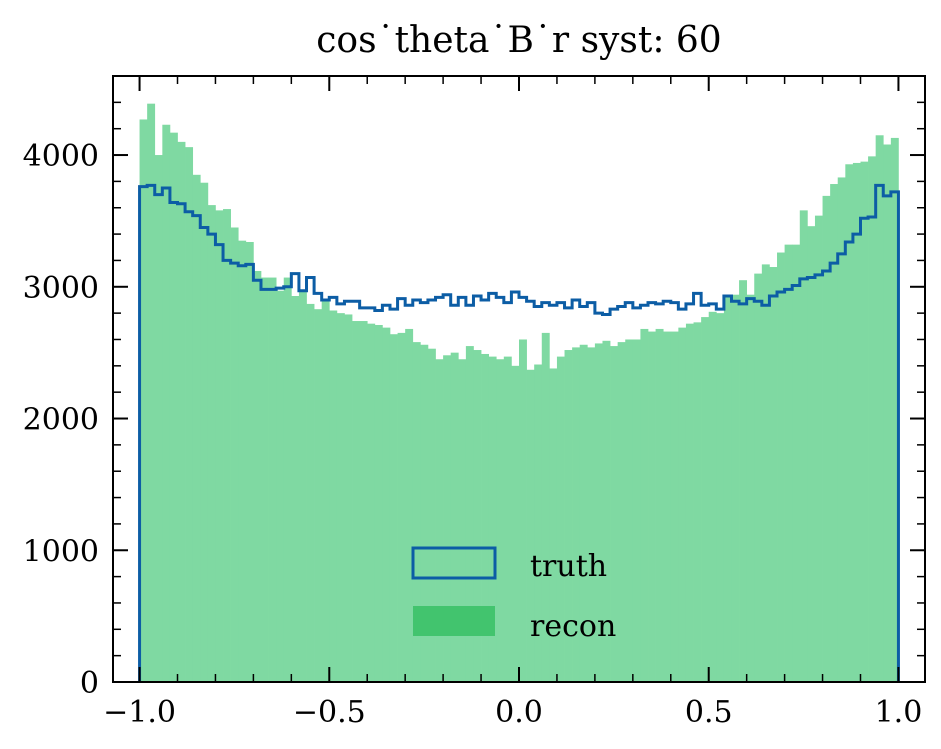 The image size is (941, 749). What do you see at coordinates (61, 420) in the screenshot?
I see `y-tick-label: 2000` at bounding box center [61, 420].